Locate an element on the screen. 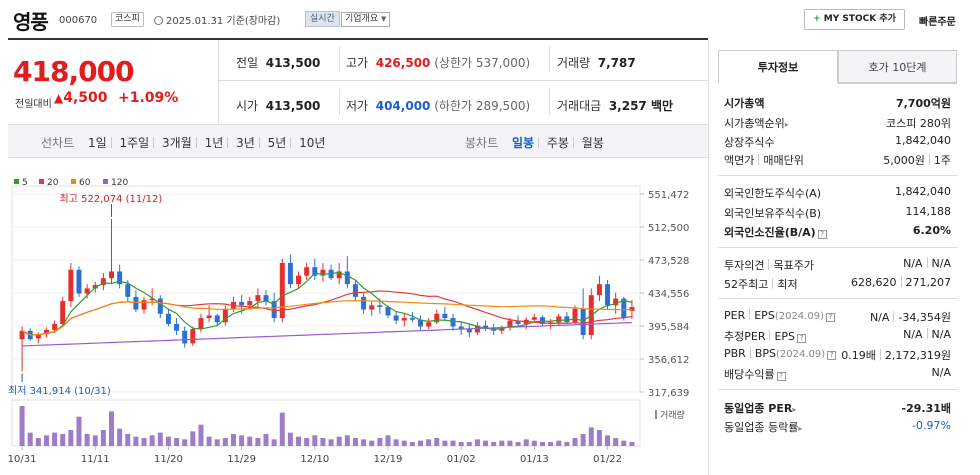  up-arrow-icon: ▲ is located at coordinates (59, 98).